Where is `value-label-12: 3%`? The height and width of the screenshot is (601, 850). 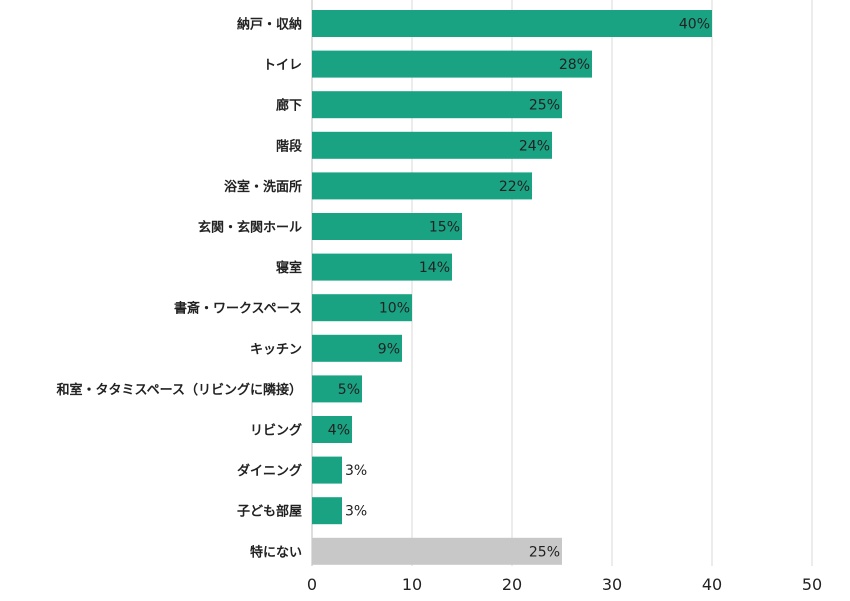
value-label-12: 3% is located at coordinates (356, 512).